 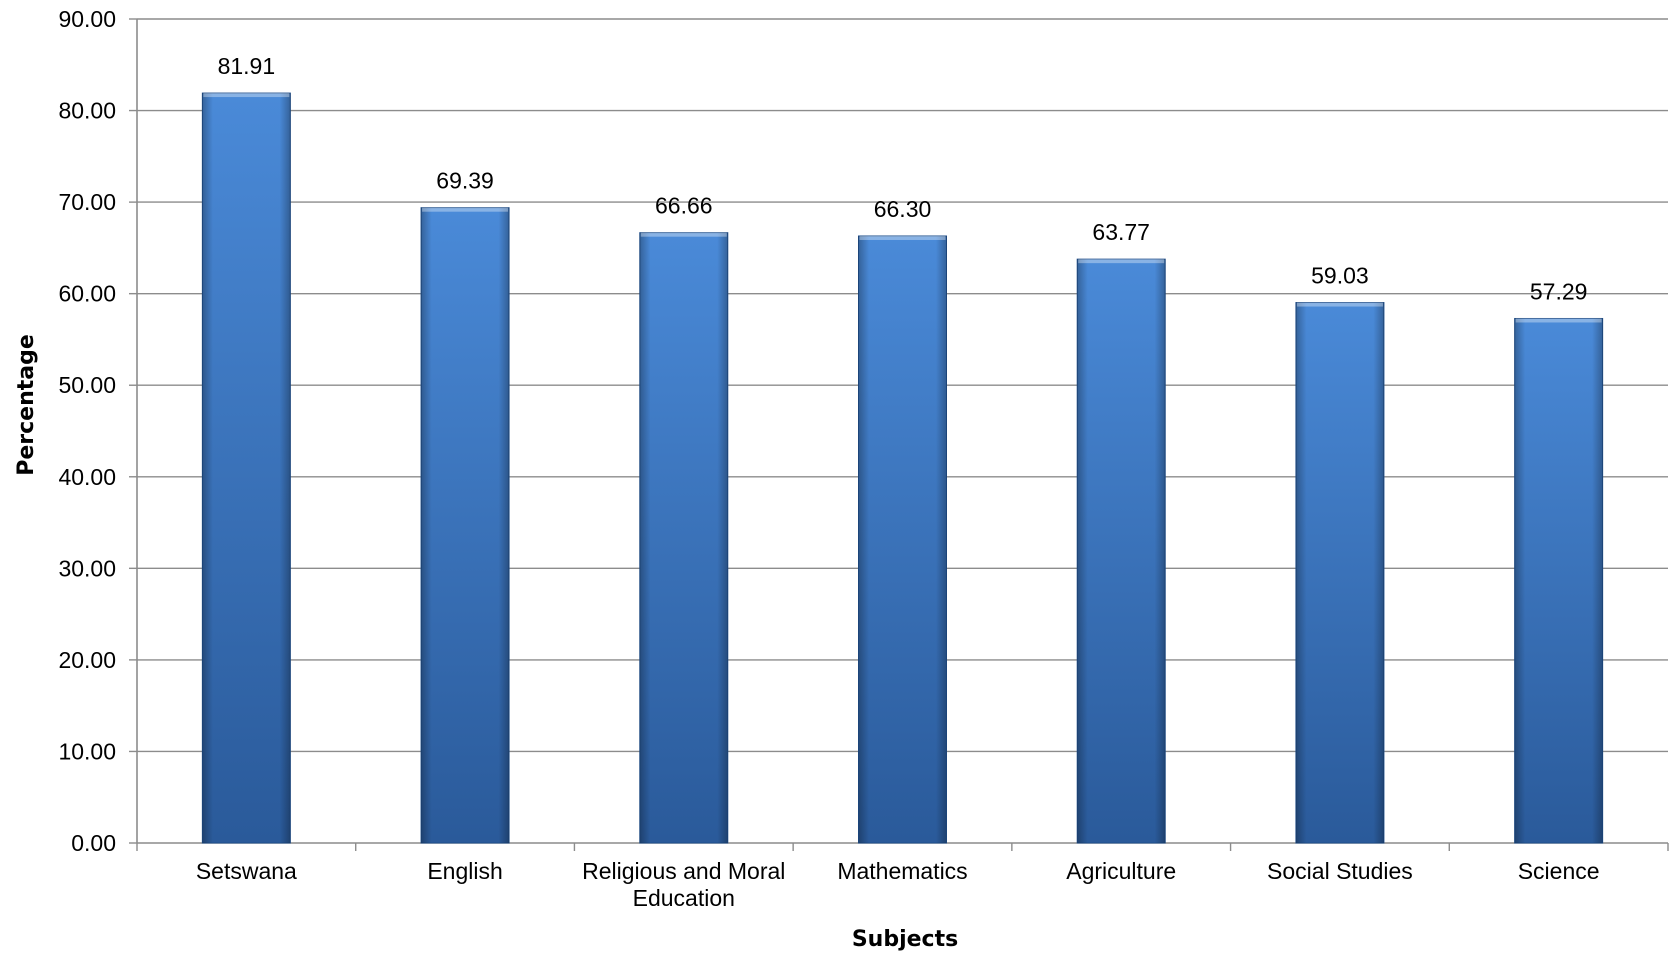 What do you see at coordinates (87, 477) in the screenshot?
I see `y-tick-label: 40.00` at bounding box center [87, 477].